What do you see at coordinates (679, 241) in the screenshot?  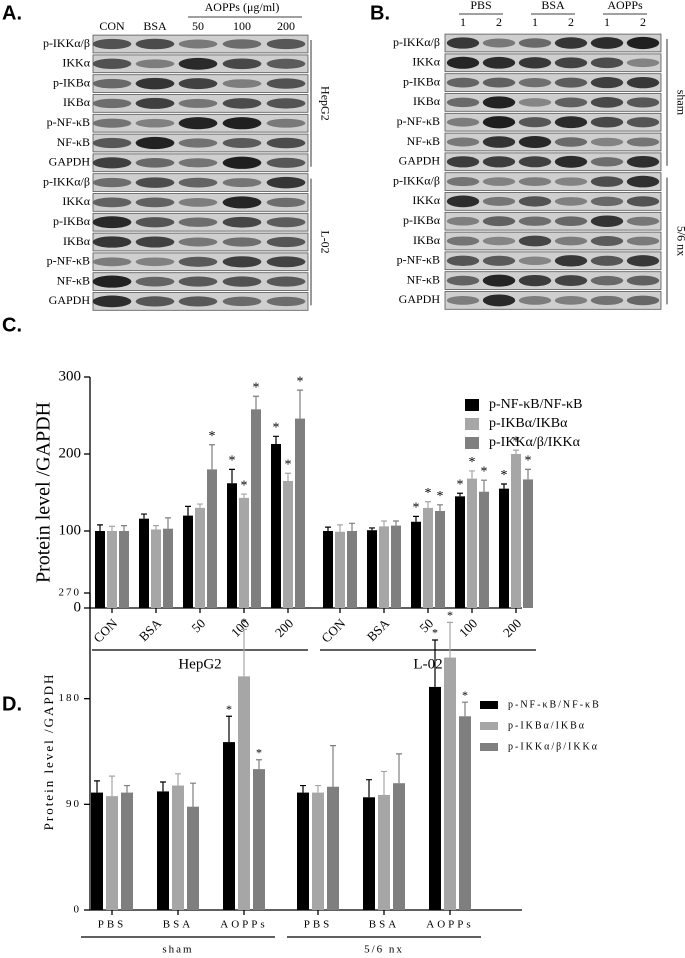 I see `blot-group-label: 5/6 nx` at bounding box center [679, 241].